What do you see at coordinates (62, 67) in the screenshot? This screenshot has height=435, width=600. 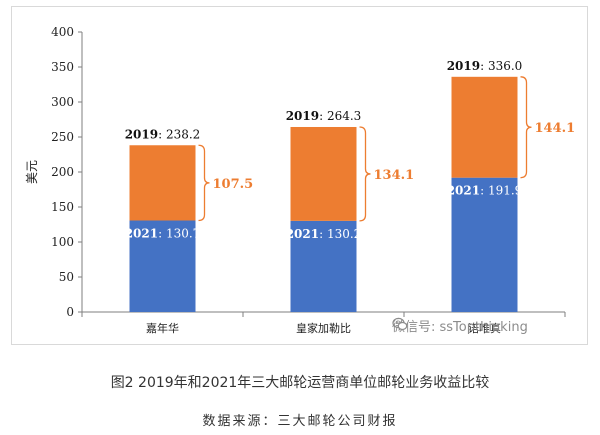 I see `y-tick-label: 350` at bounding box center [62, 67].